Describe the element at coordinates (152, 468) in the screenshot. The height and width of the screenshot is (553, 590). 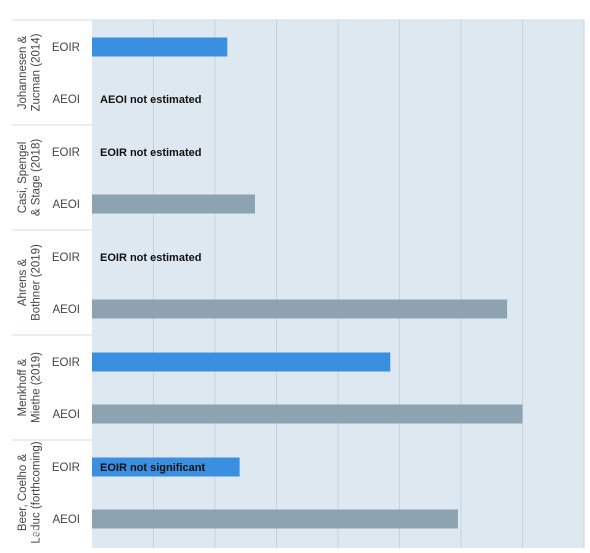
I see `bar-note: EOIR not significant` at that location.